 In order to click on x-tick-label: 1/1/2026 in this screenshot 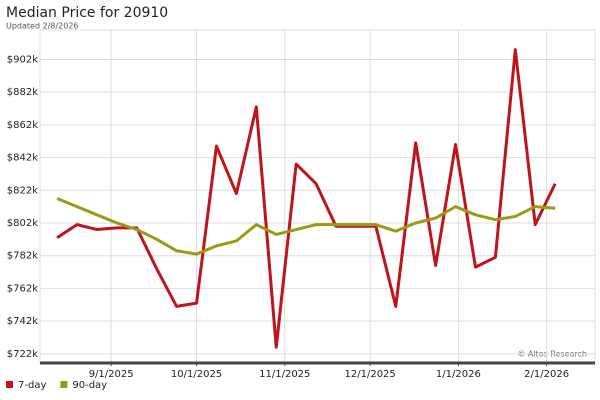, I will do `click(458, 374)`.